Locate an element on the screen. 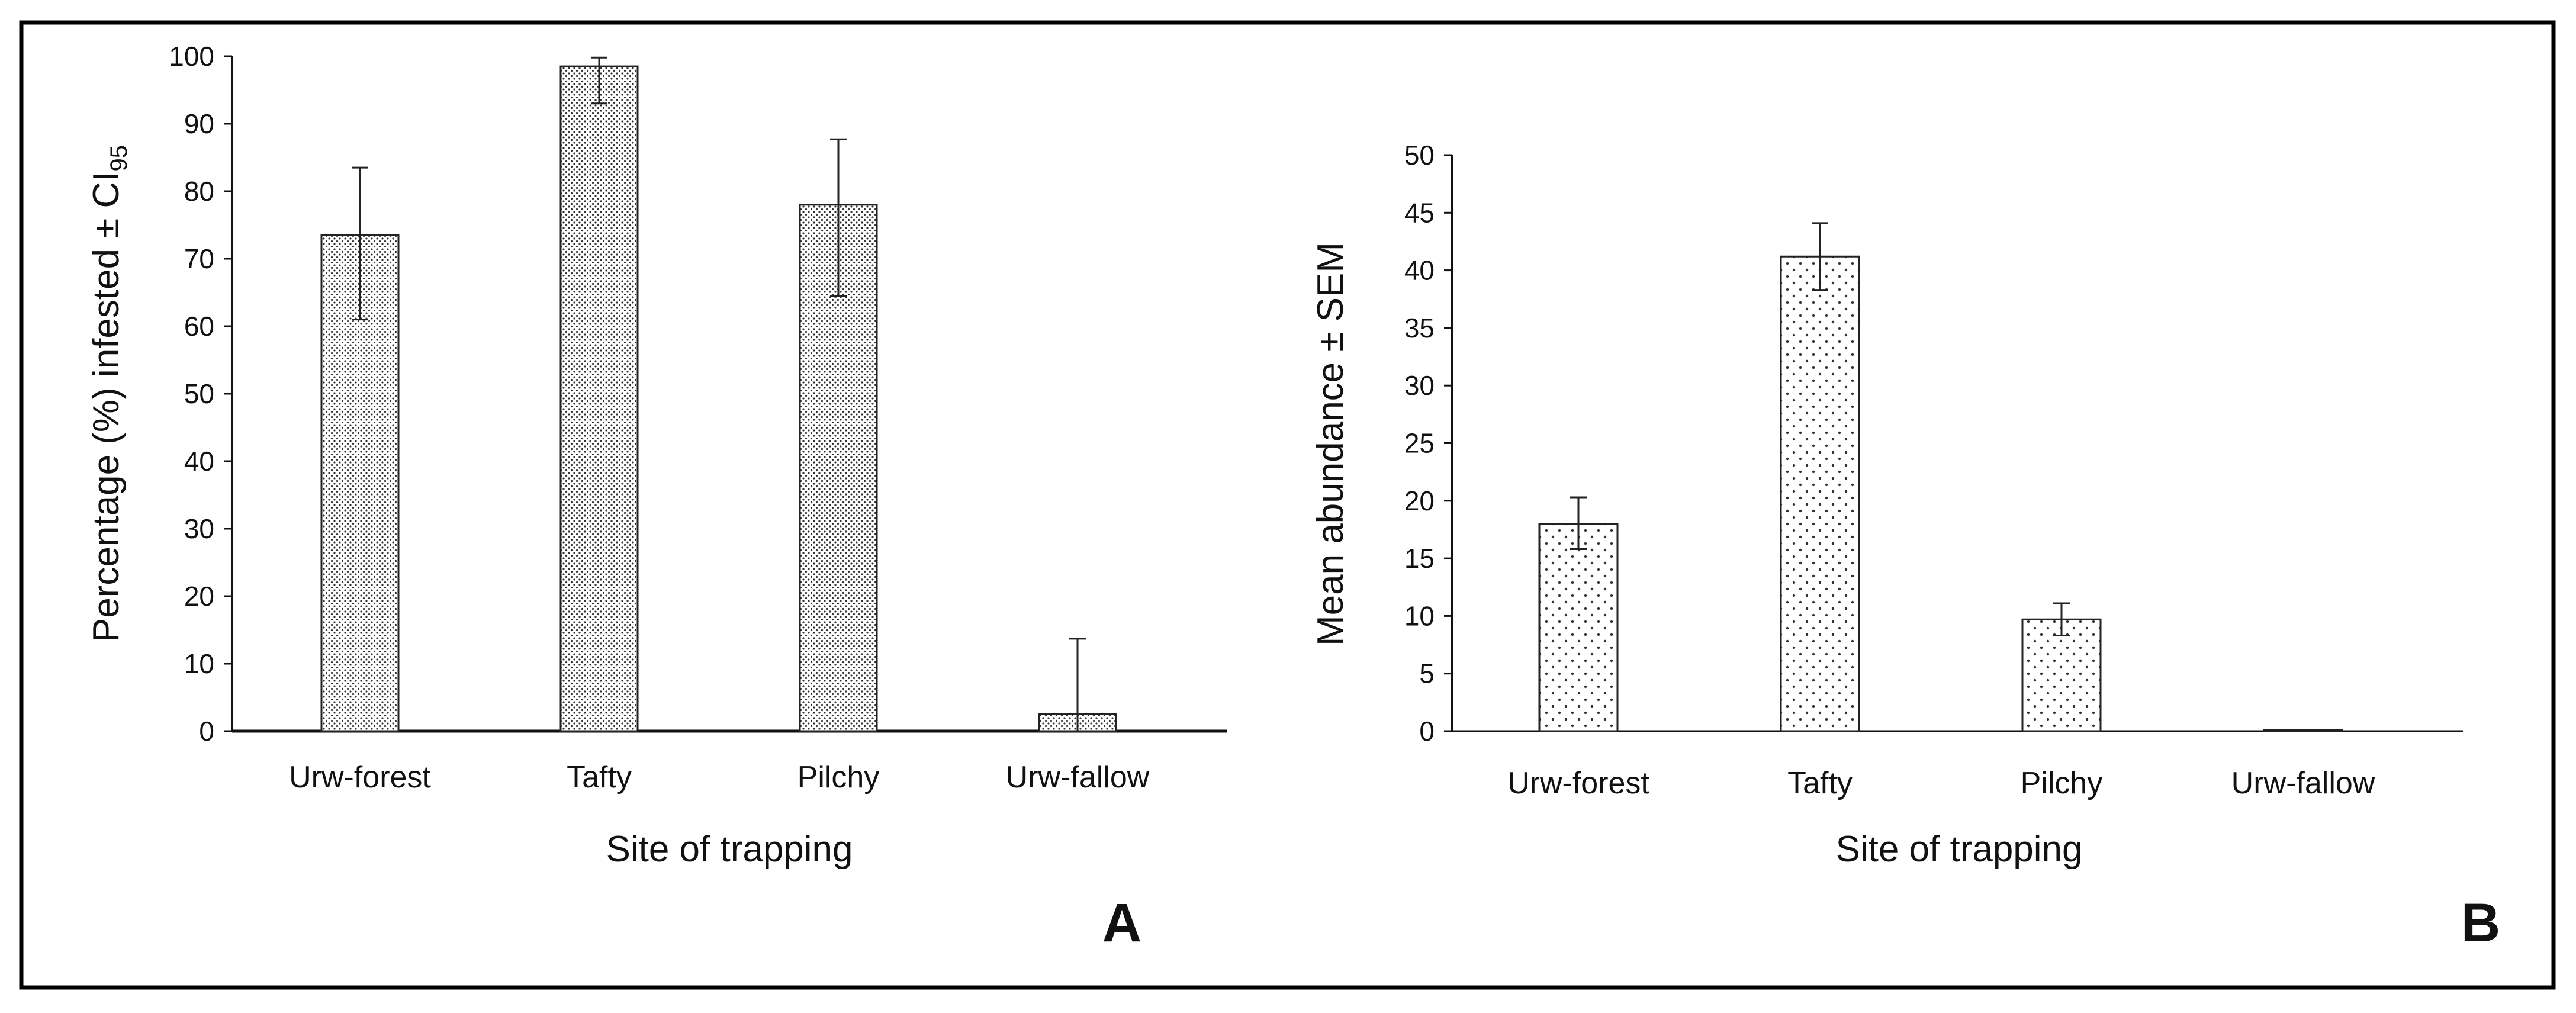  y-ticks: 0 5 10 15 20 25 30 35 40 45 50 is located at coordinates (1428, 443).